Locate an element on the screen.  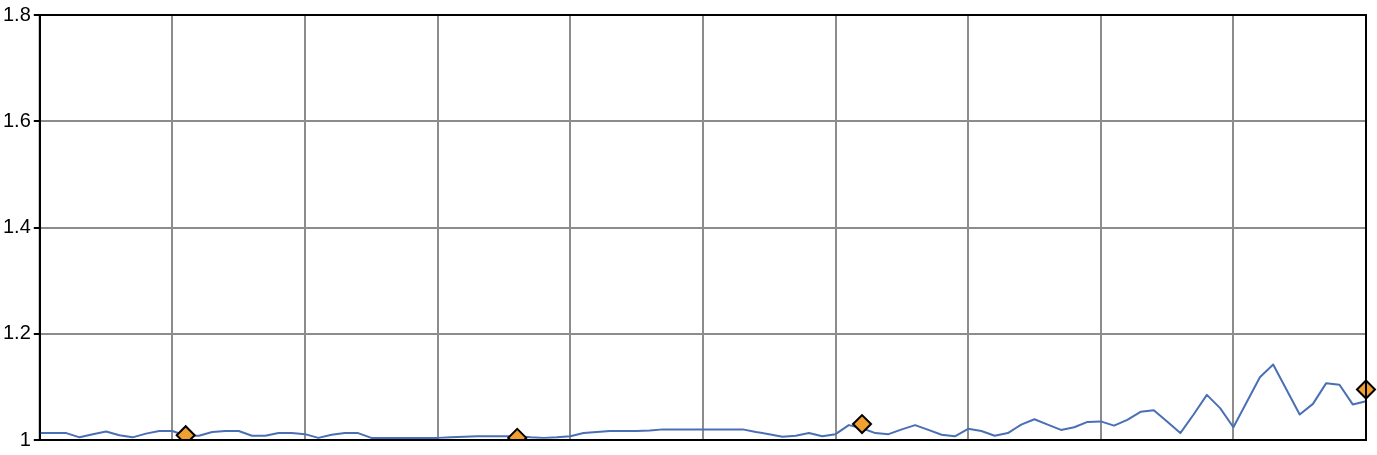
y-tick-label: 1.4 is located at coordinates (16, 226).